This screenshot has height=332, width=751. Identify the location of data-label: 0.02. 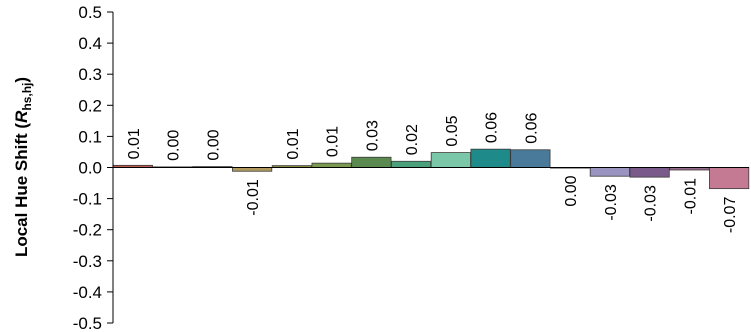
(412, 139).